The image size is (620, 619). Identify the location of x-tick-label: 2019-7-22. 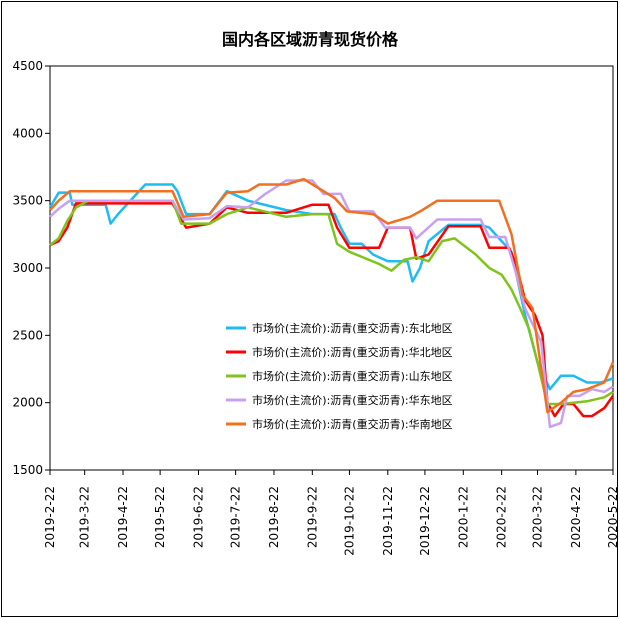
(236, 517).